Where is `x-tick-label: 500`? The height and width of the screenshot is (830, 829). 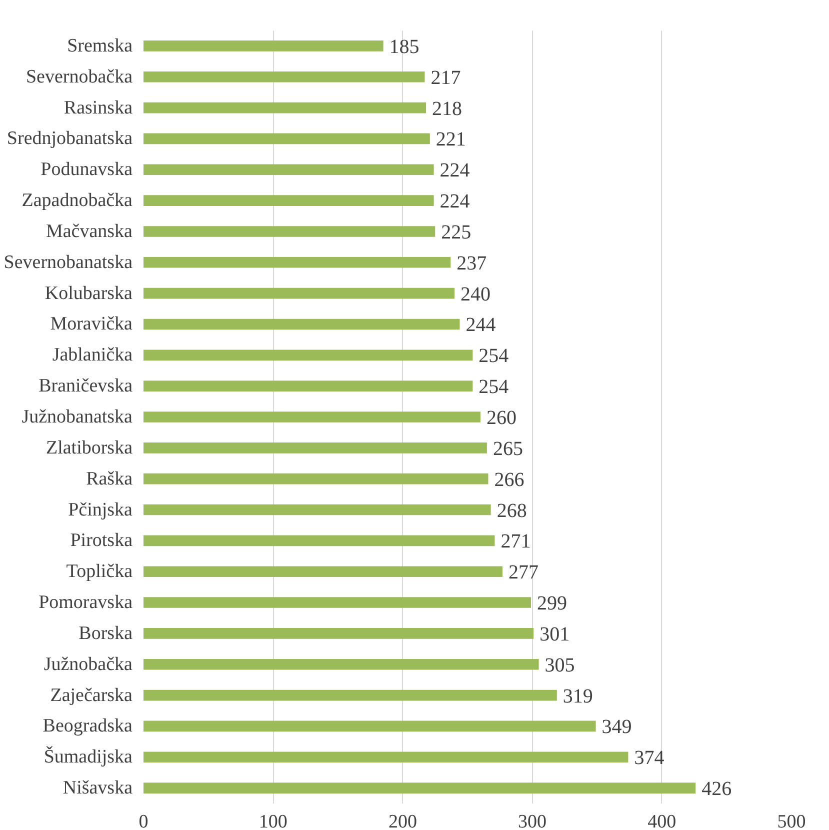
x-tick-label: 500 is located at coordinates (791, 821).